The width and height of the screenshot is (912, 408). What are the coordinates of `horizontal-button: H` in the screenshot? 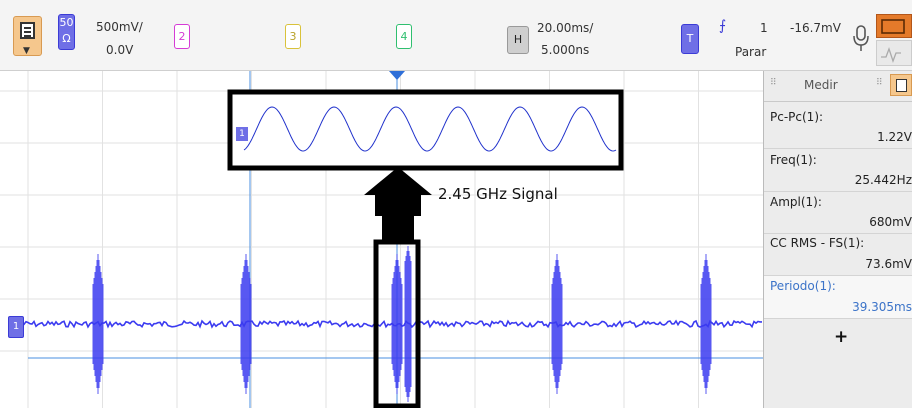 It's located at (518, 40).